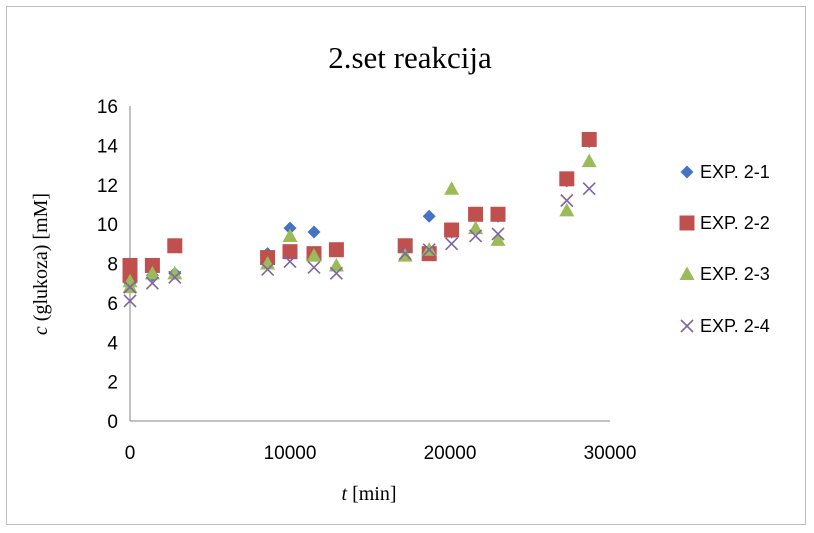  Describe the element at coordinates (112, 304) in the screenshot. I see `y-tick-label: 6` at that location.